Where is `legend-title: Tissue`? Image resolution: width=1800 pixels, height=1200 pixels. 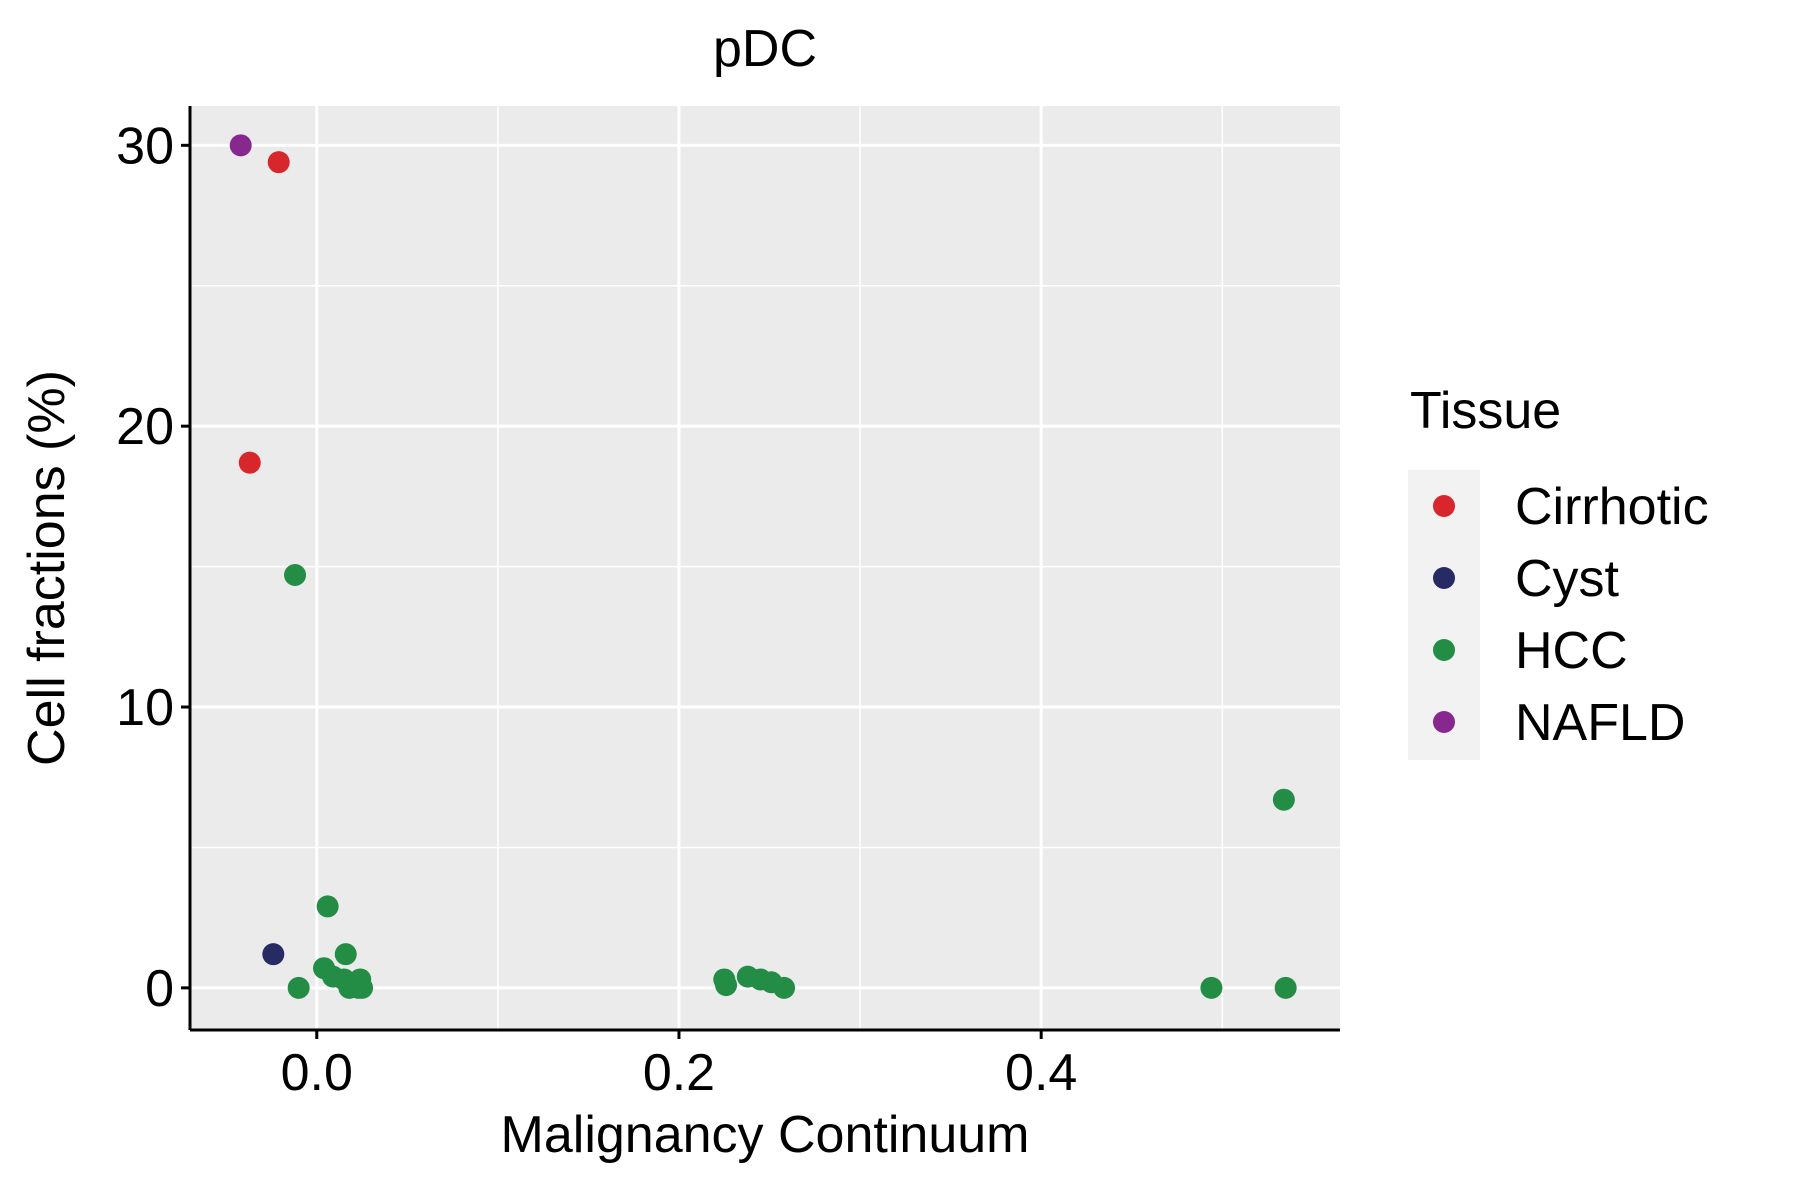 legend-title: Tissue is located at coordinates (1485, 411).